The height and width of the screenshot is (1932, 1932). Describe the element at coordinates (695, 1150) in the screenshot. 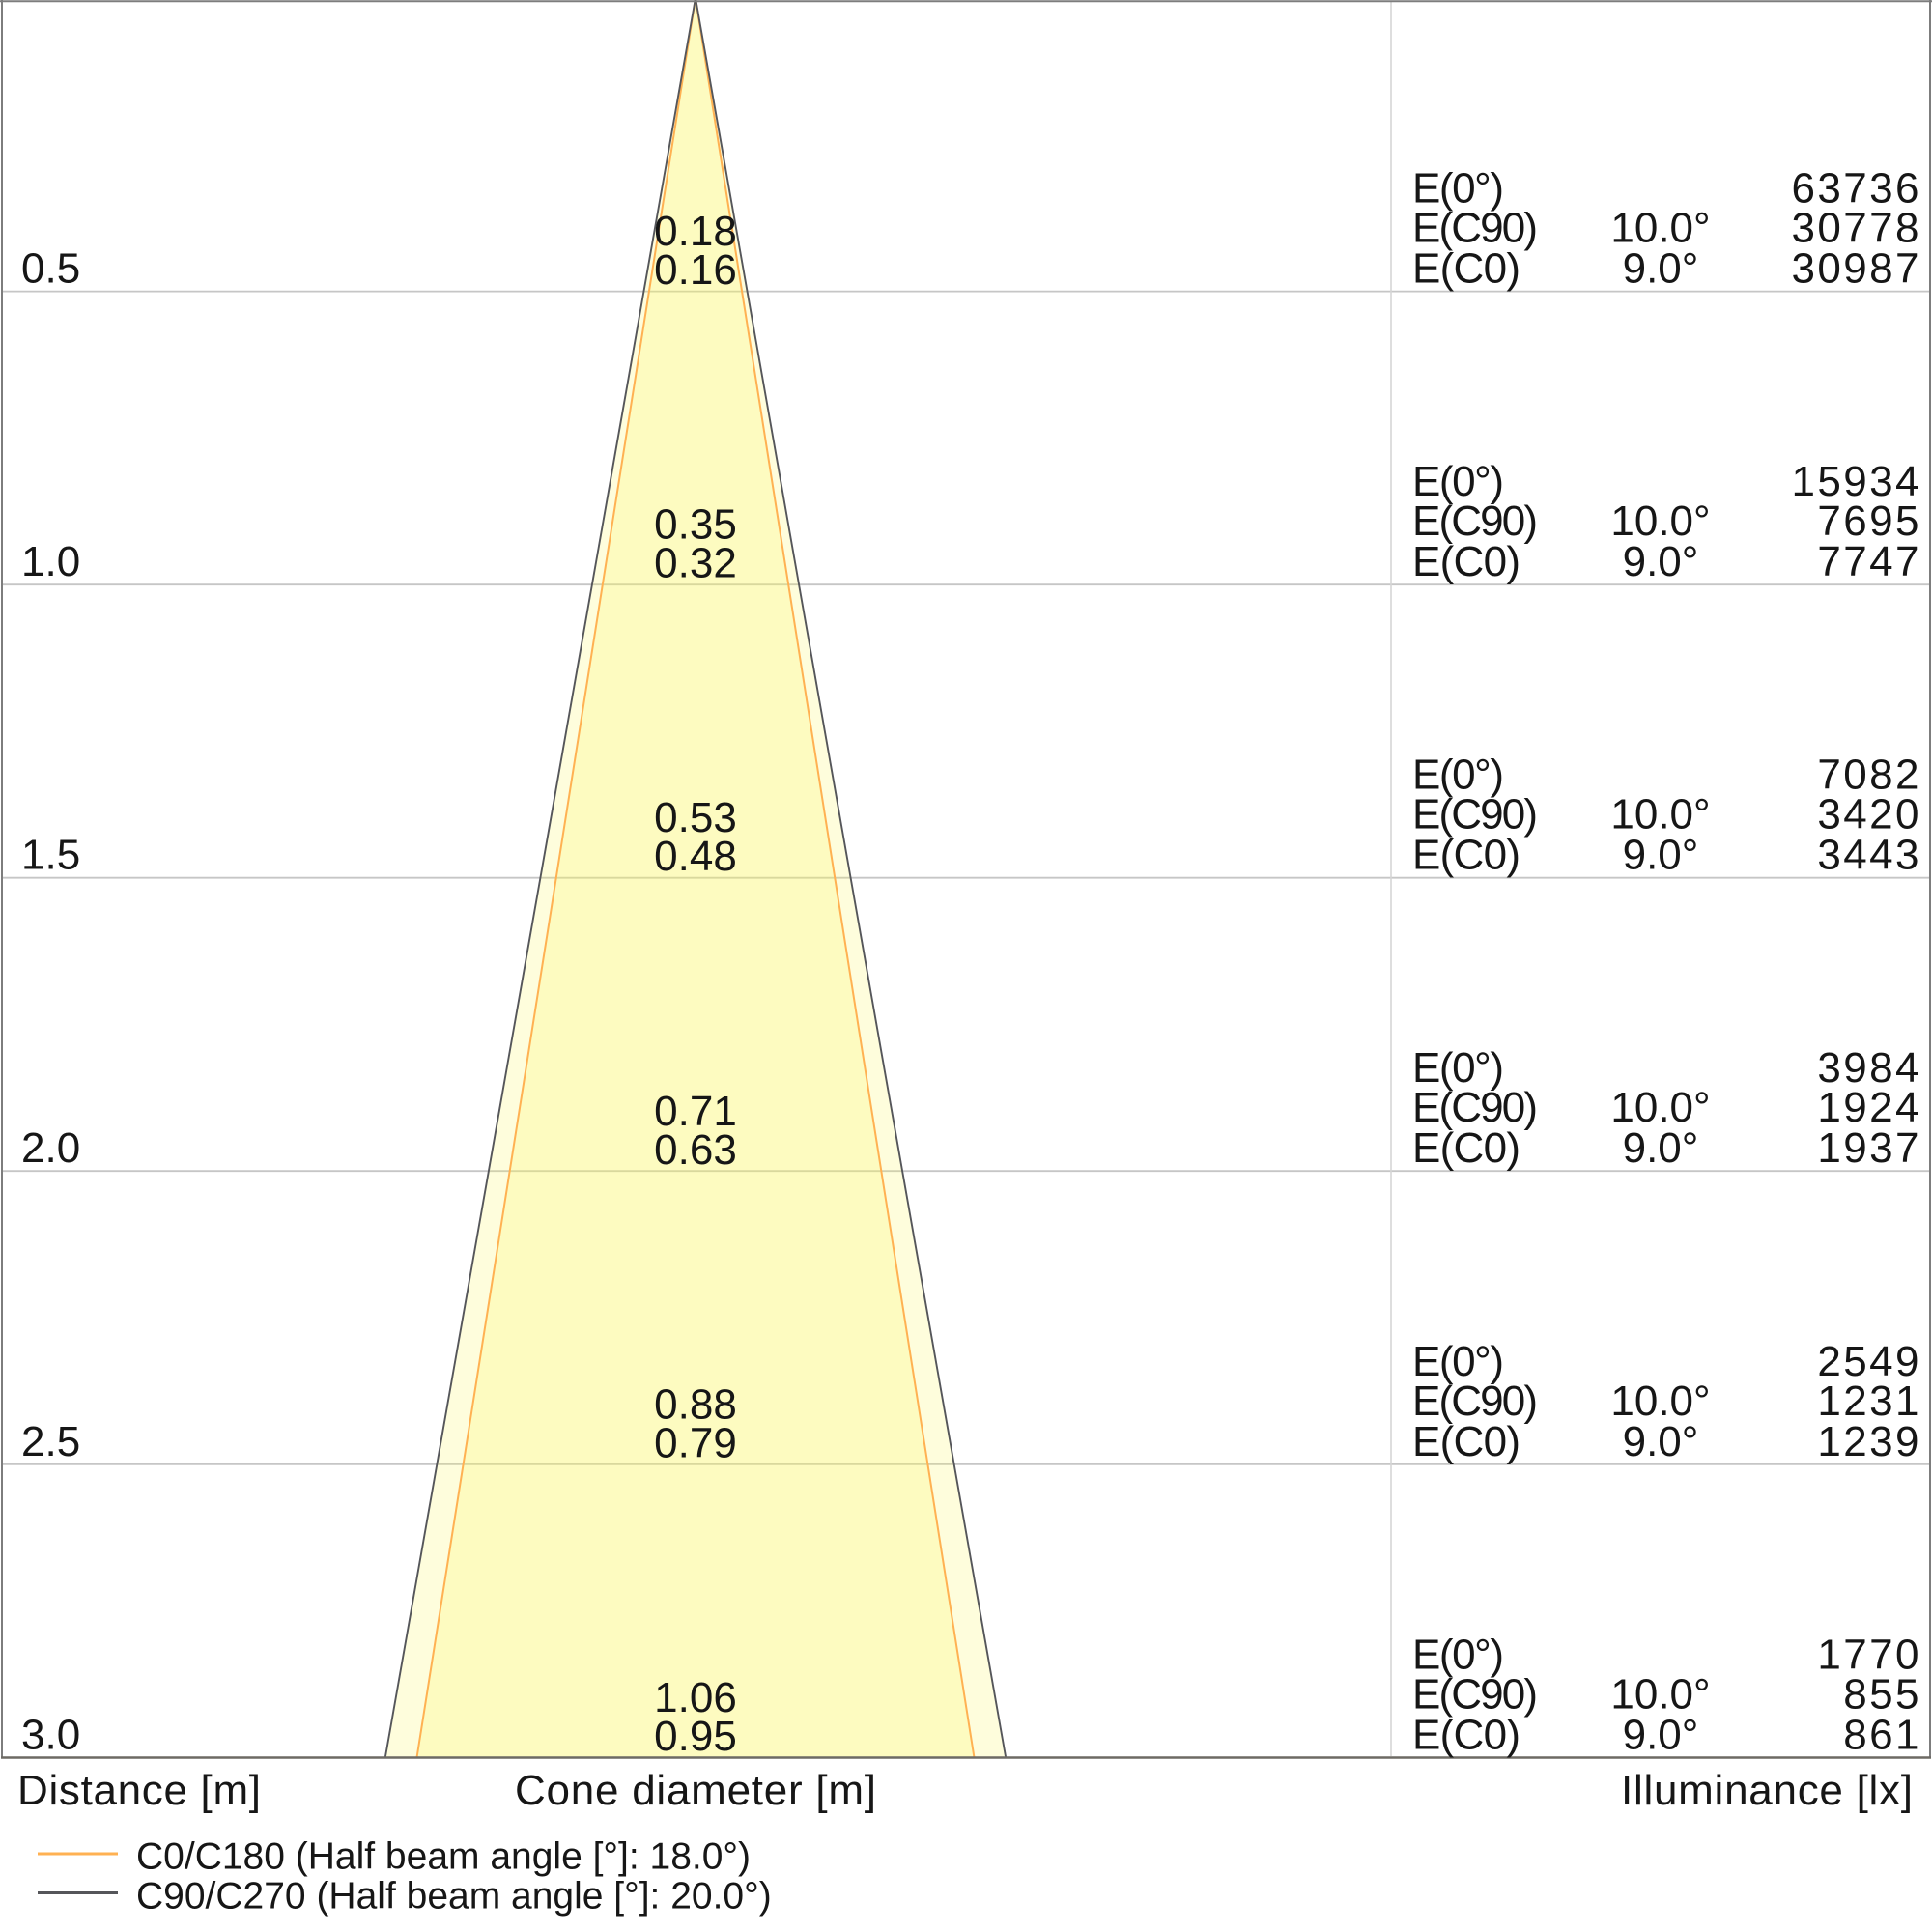

I see `svg-text: 0.63` at that location.